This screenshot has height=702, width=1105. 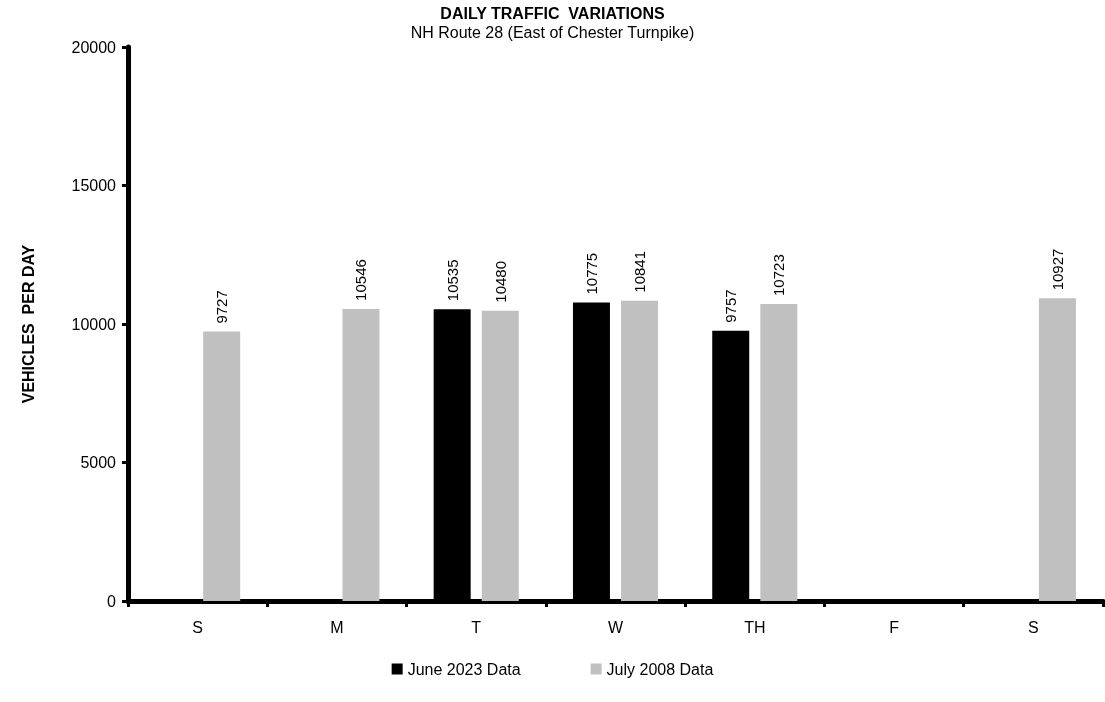 I want to click on y-tick-label: 10000, so click(x=94, y=324).